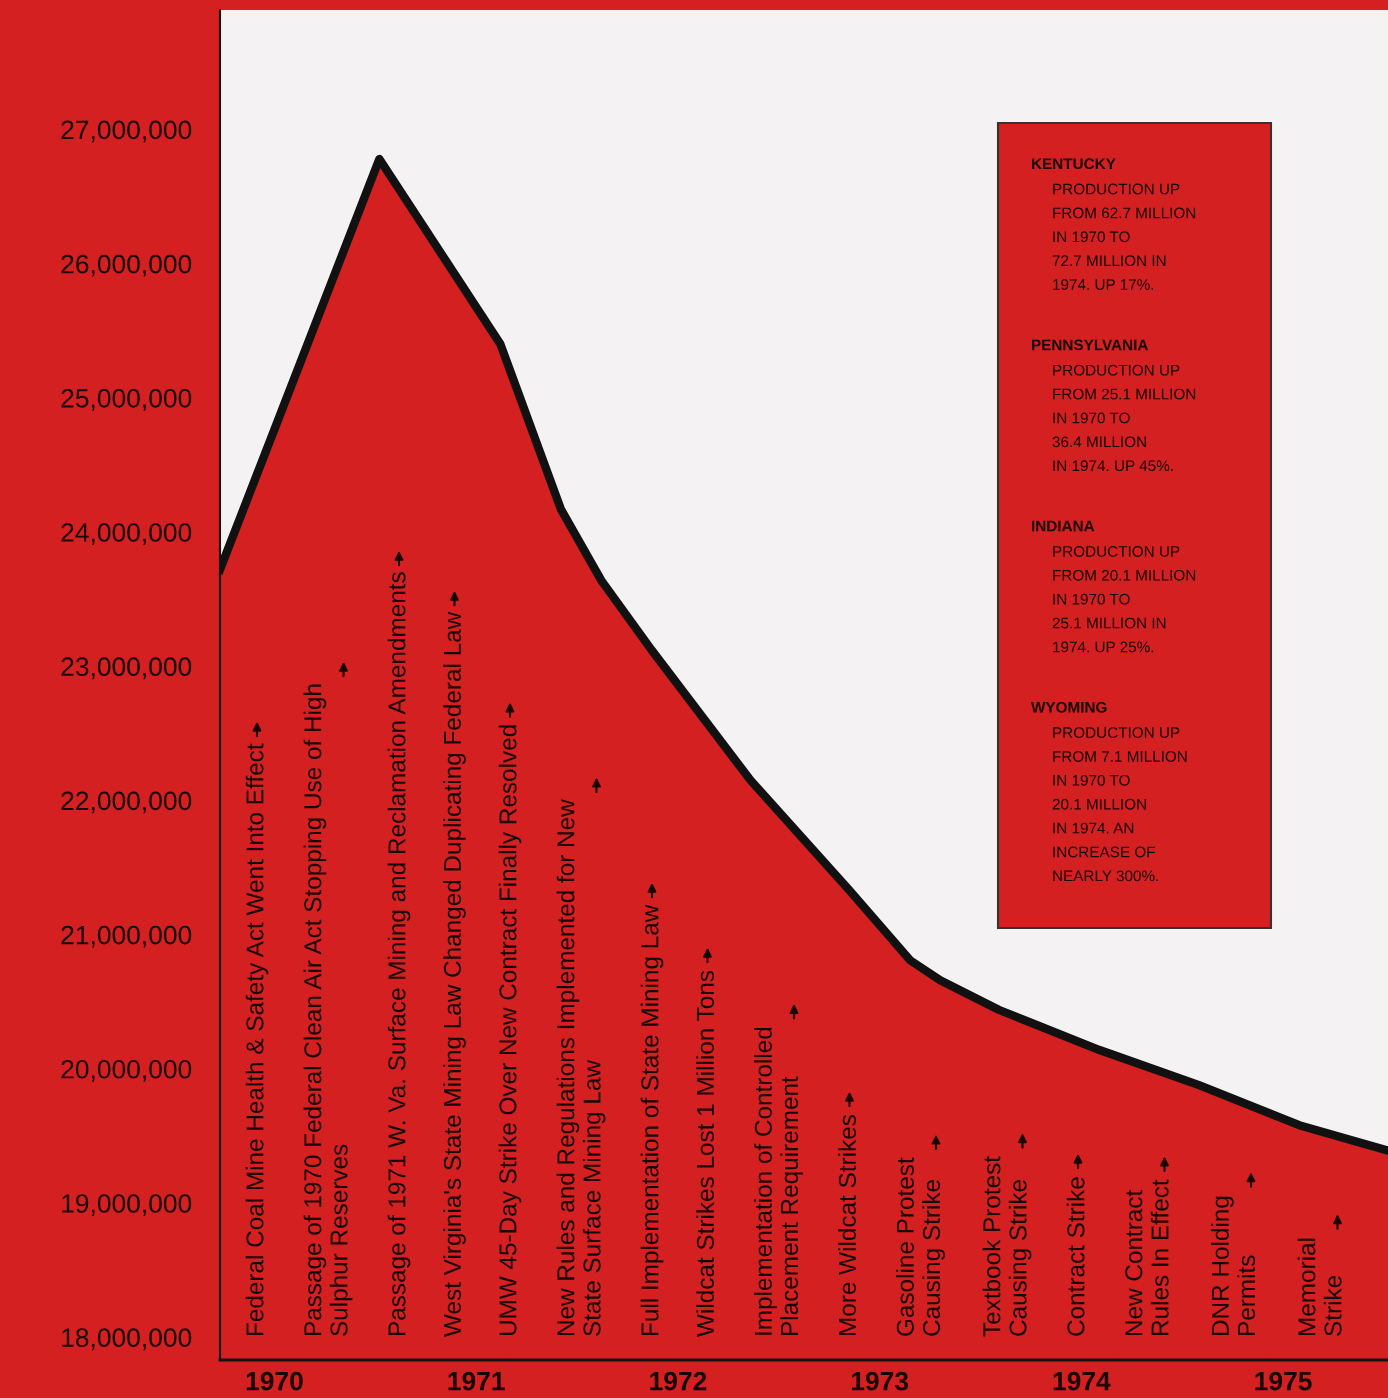 Image resolution: width=1388 pixels, height=1398 pixels. Describe the element at coordinates (920, 1246) in the screenshot. I see `annotation: Gasoline Protest Causing Strike` at that location.